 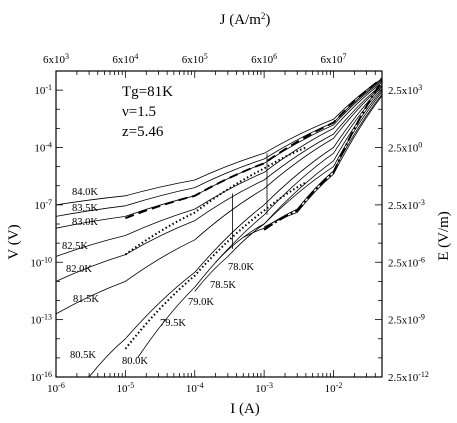 I want to click on annotation-nu: ν=1.5, so click(x=139, y=112).